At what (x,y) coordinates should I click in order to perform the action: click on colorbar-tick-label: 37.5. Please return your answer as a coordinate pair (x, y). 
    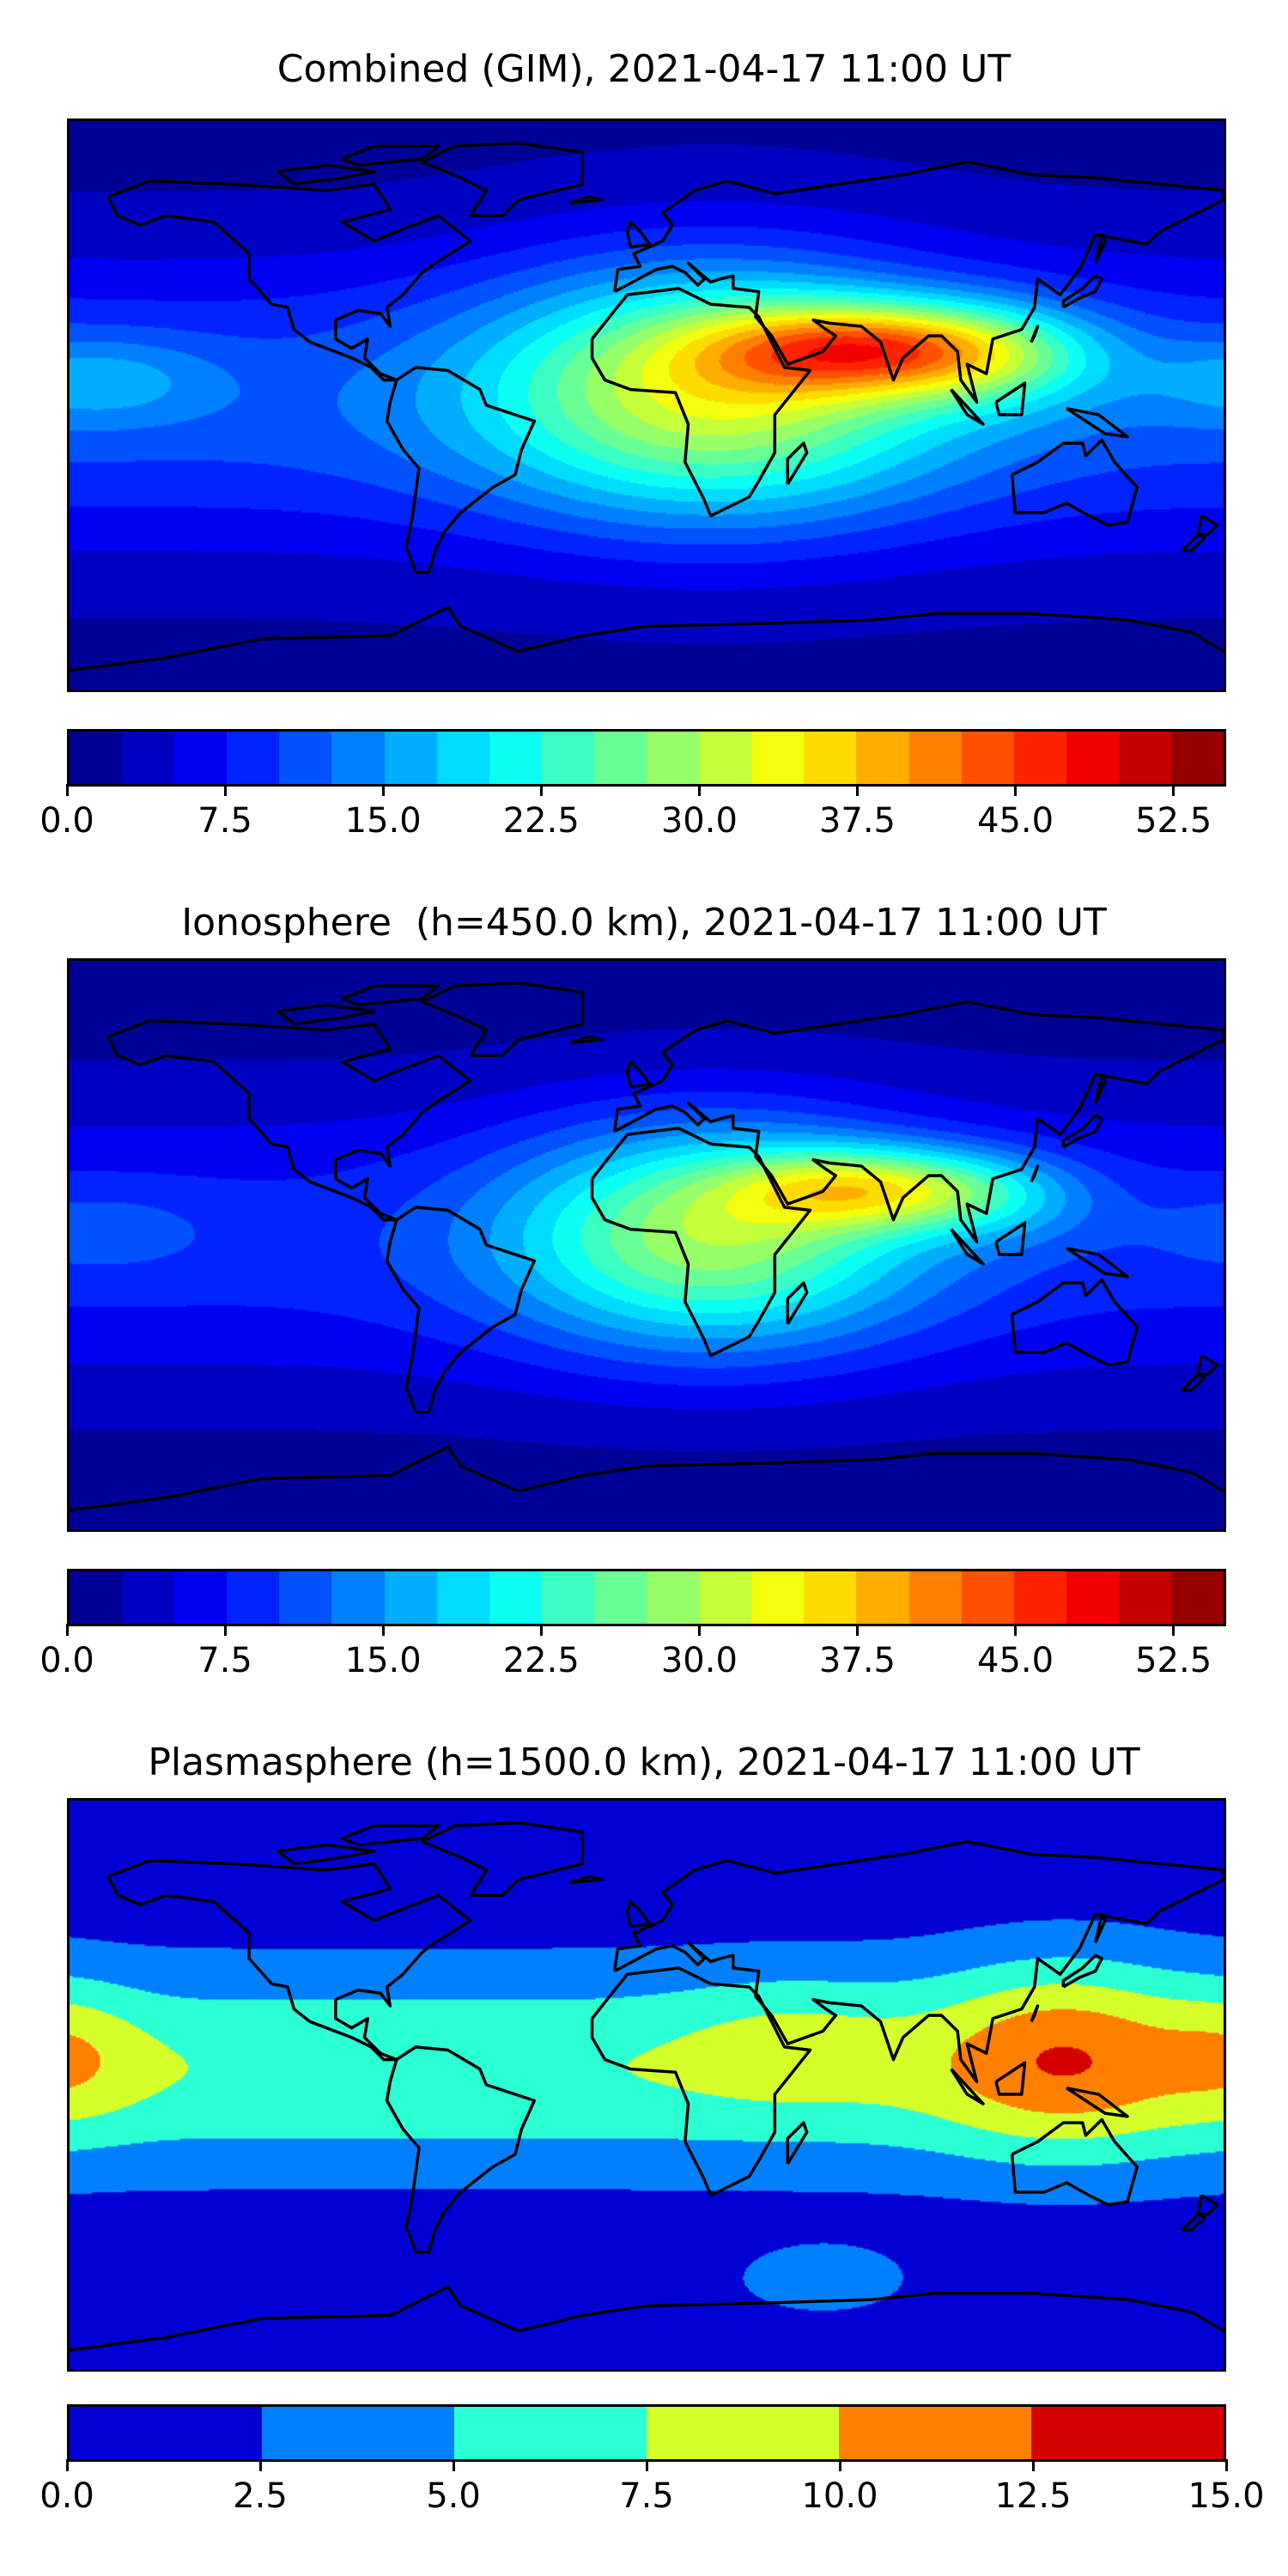
    Looking at the image, I should click on (857, 1660).